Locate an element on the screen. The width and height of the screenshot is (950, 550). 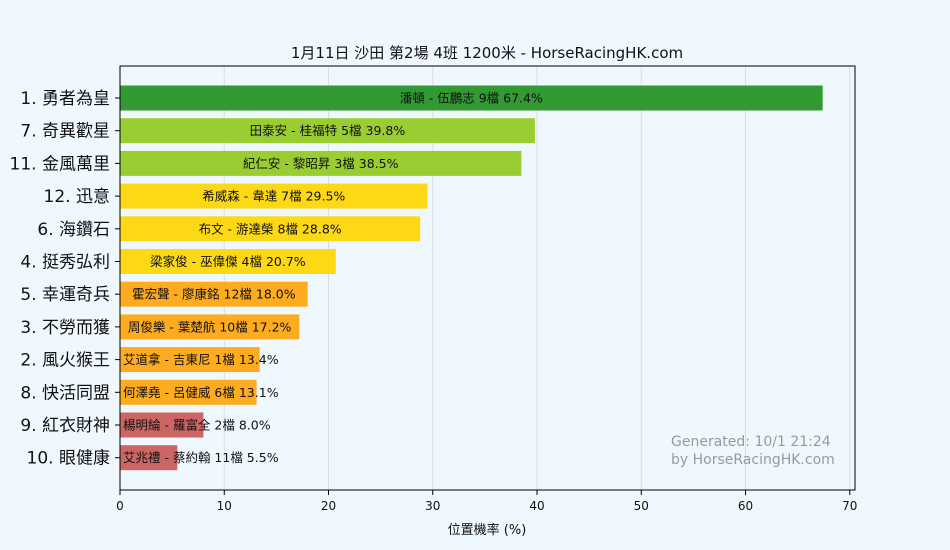
x-tick-label: 0 is located at coordinates (120, 506).